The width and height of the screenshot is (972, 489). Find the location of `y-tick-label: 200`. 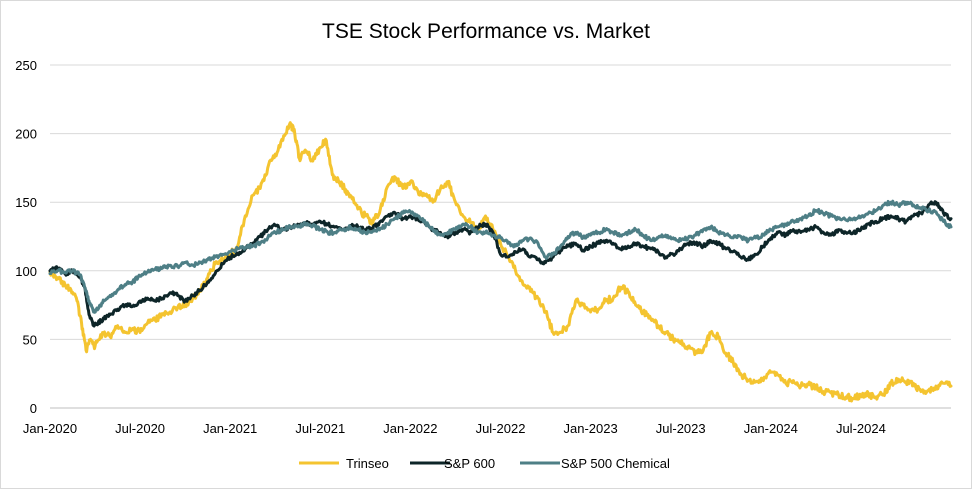

y-tick-label: 200 is located at coordinates (26, 134).